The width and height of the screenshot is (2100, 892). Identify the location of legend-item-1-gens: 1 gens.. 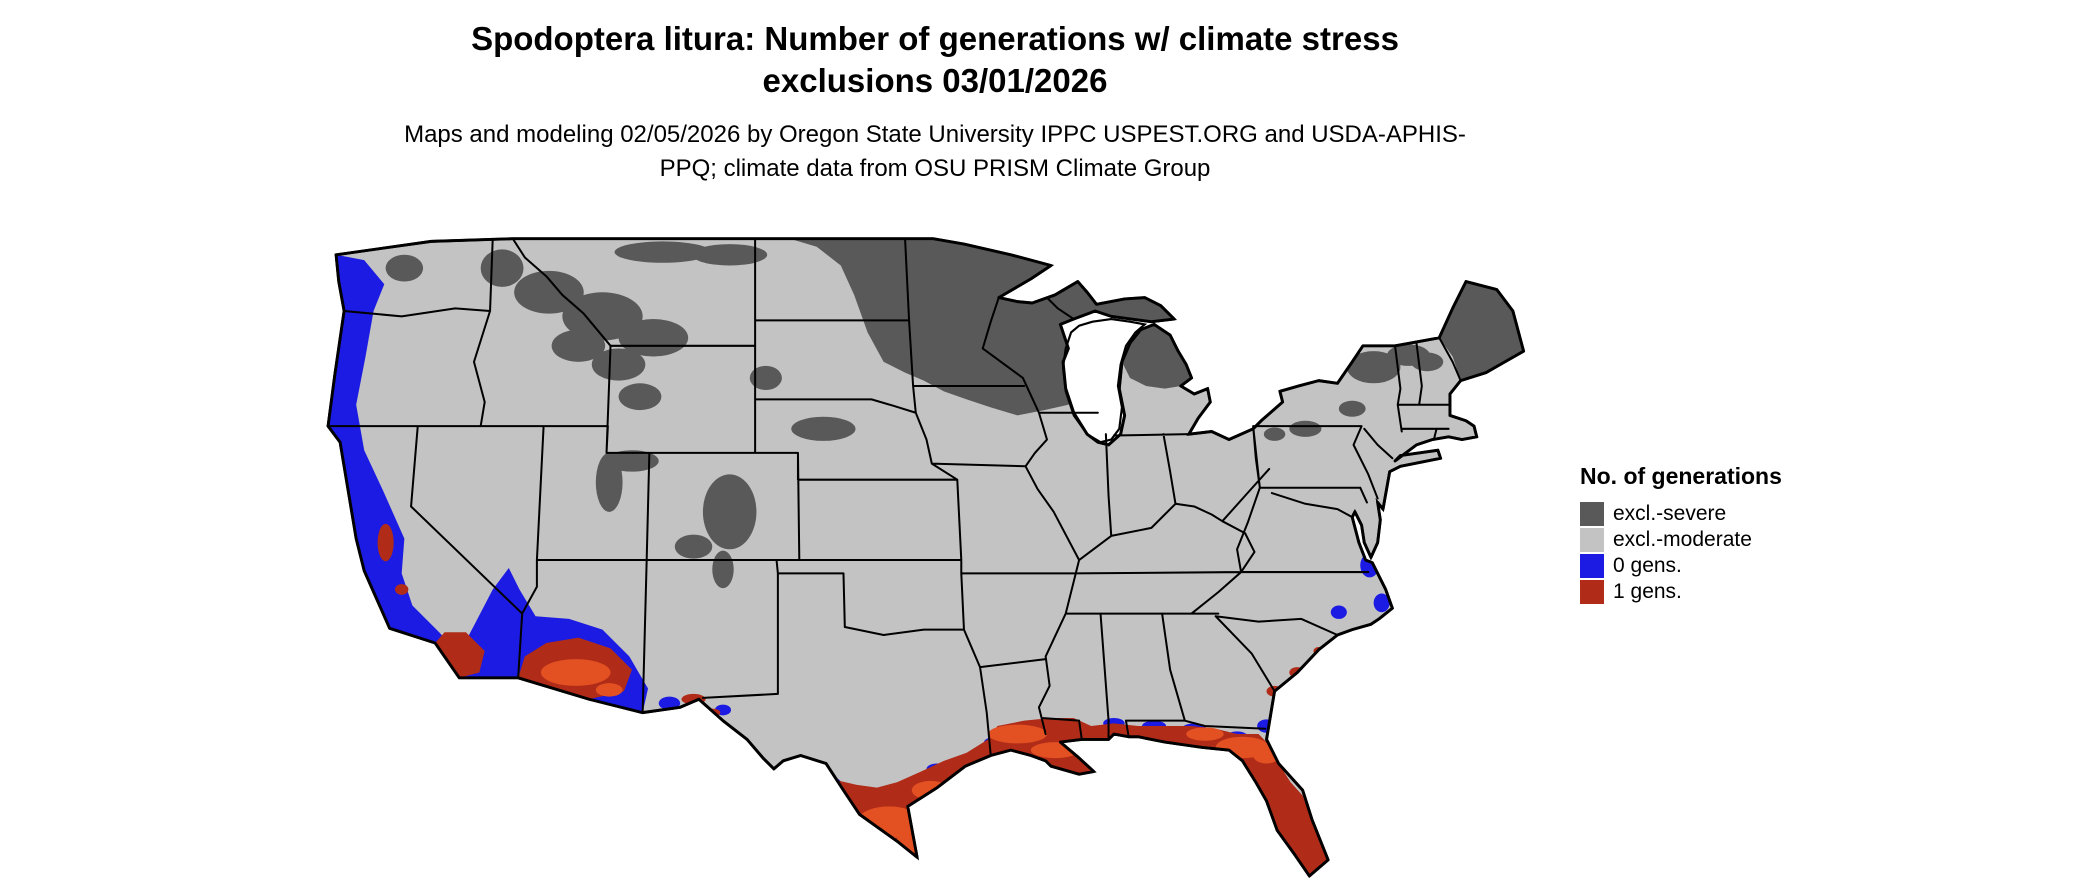
(1710, 592).